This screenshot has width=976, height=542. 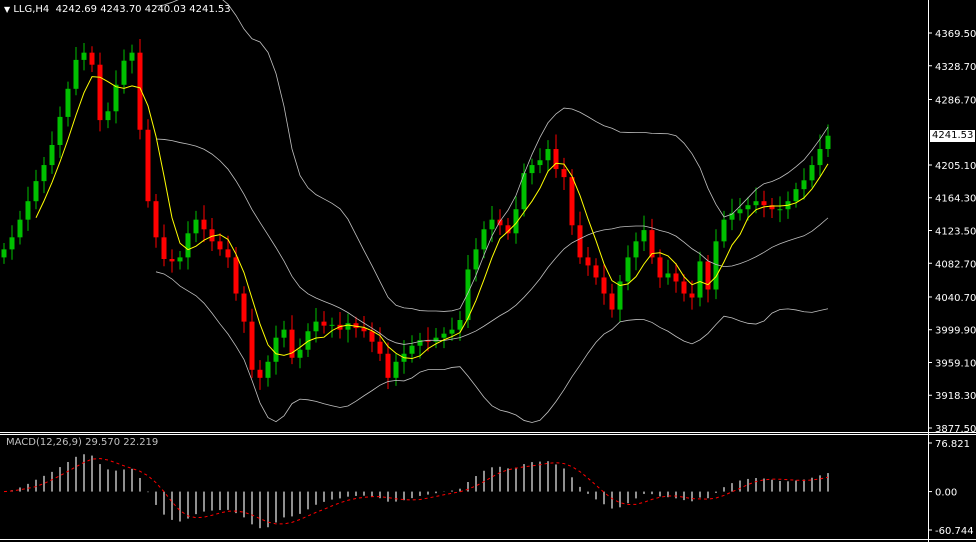 I want to click on ohlc-values: 4242.69 4243.70 4240.03 4241.53, so click(x=143, y=9).